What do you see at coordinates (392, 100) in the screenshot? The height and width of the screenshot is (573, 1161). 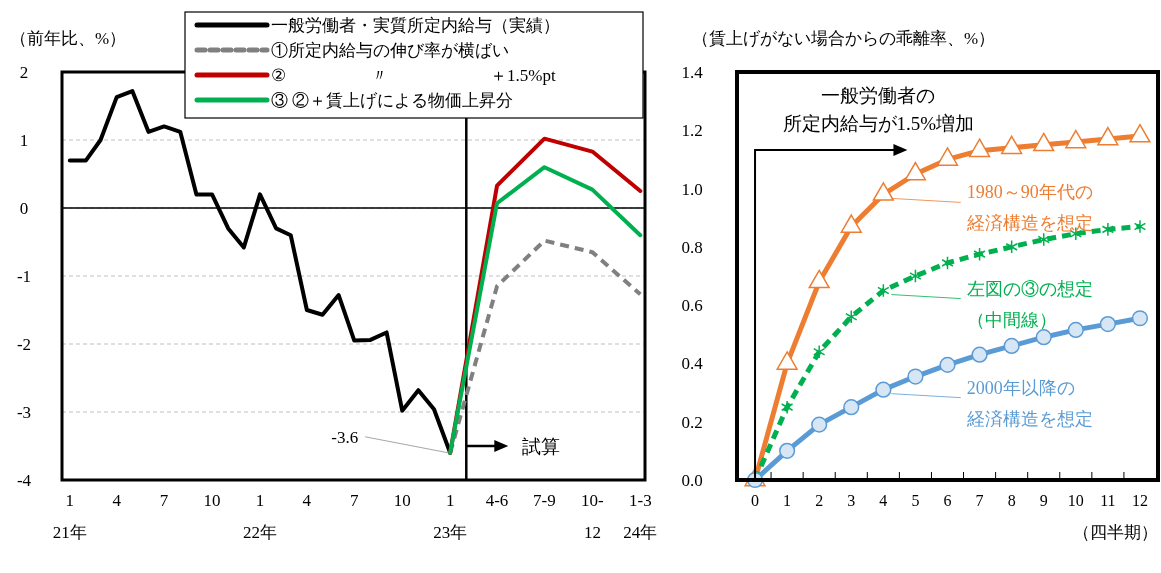 I see `legend-label: ③ ②＋賃上げによる物価上昇分` at bounding box center [392, 100].